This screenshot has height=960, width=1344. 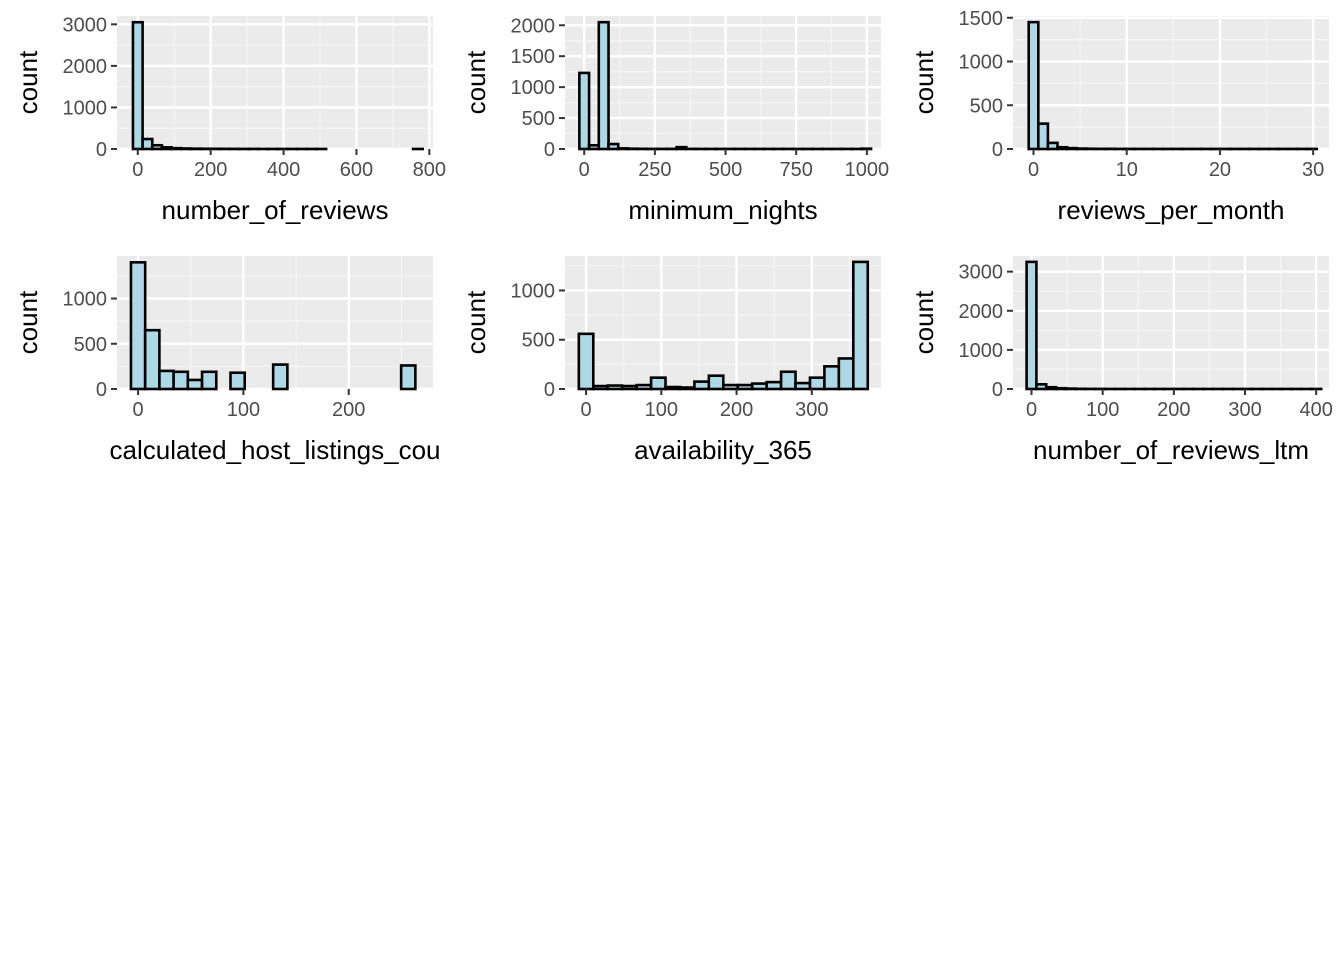 I want to click on x-tick-label: 300, so click(x=1244, y=410).